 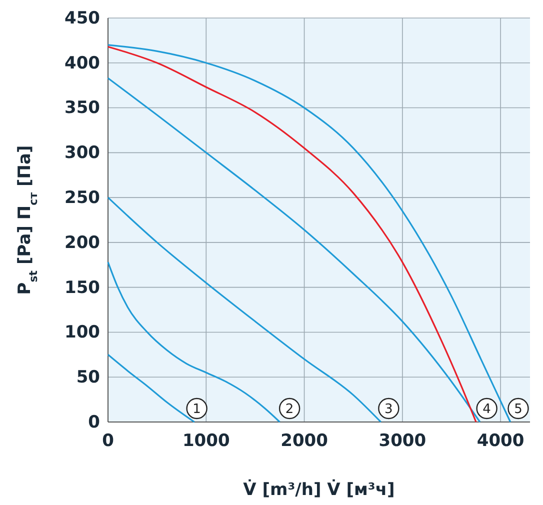 What do you see at coordinates (82, 18) in the screenshot?
I see `y-tick-label: 450` at bounding box center [82, 18].